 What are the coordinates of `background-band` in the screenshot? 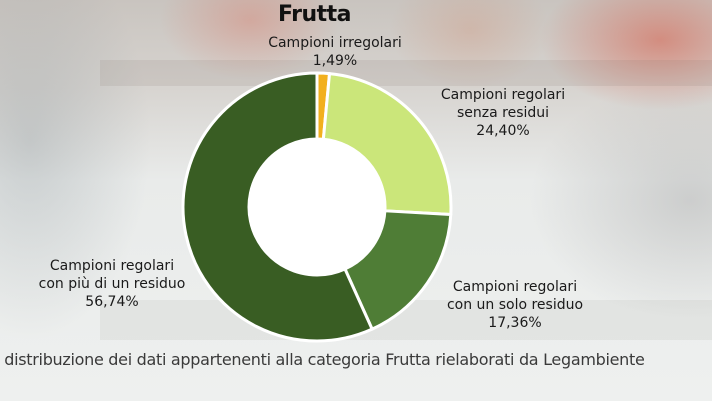 It's located at (406, 73).